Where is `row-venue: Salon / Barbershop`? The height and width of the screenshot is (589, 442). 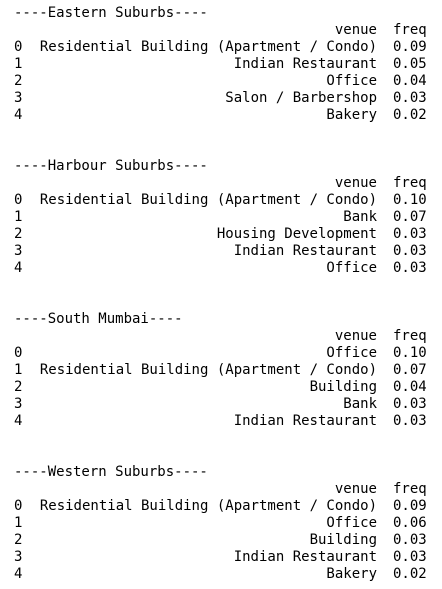 row-venue: Salon / Barbershop is located at coordinates (301, 98).